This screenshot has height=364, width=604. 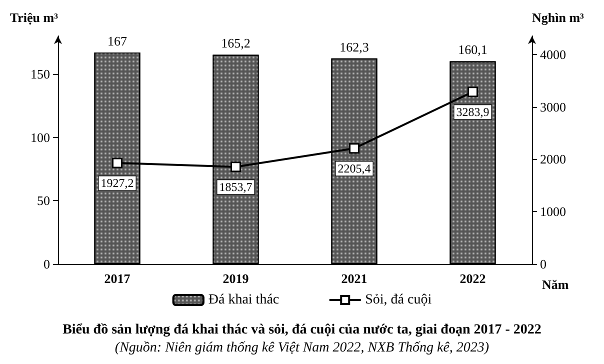 What do you see at coordinates (47, 264) in the screenshot?
I see `y-tick-label: 0` at bounding box center [47, 264].